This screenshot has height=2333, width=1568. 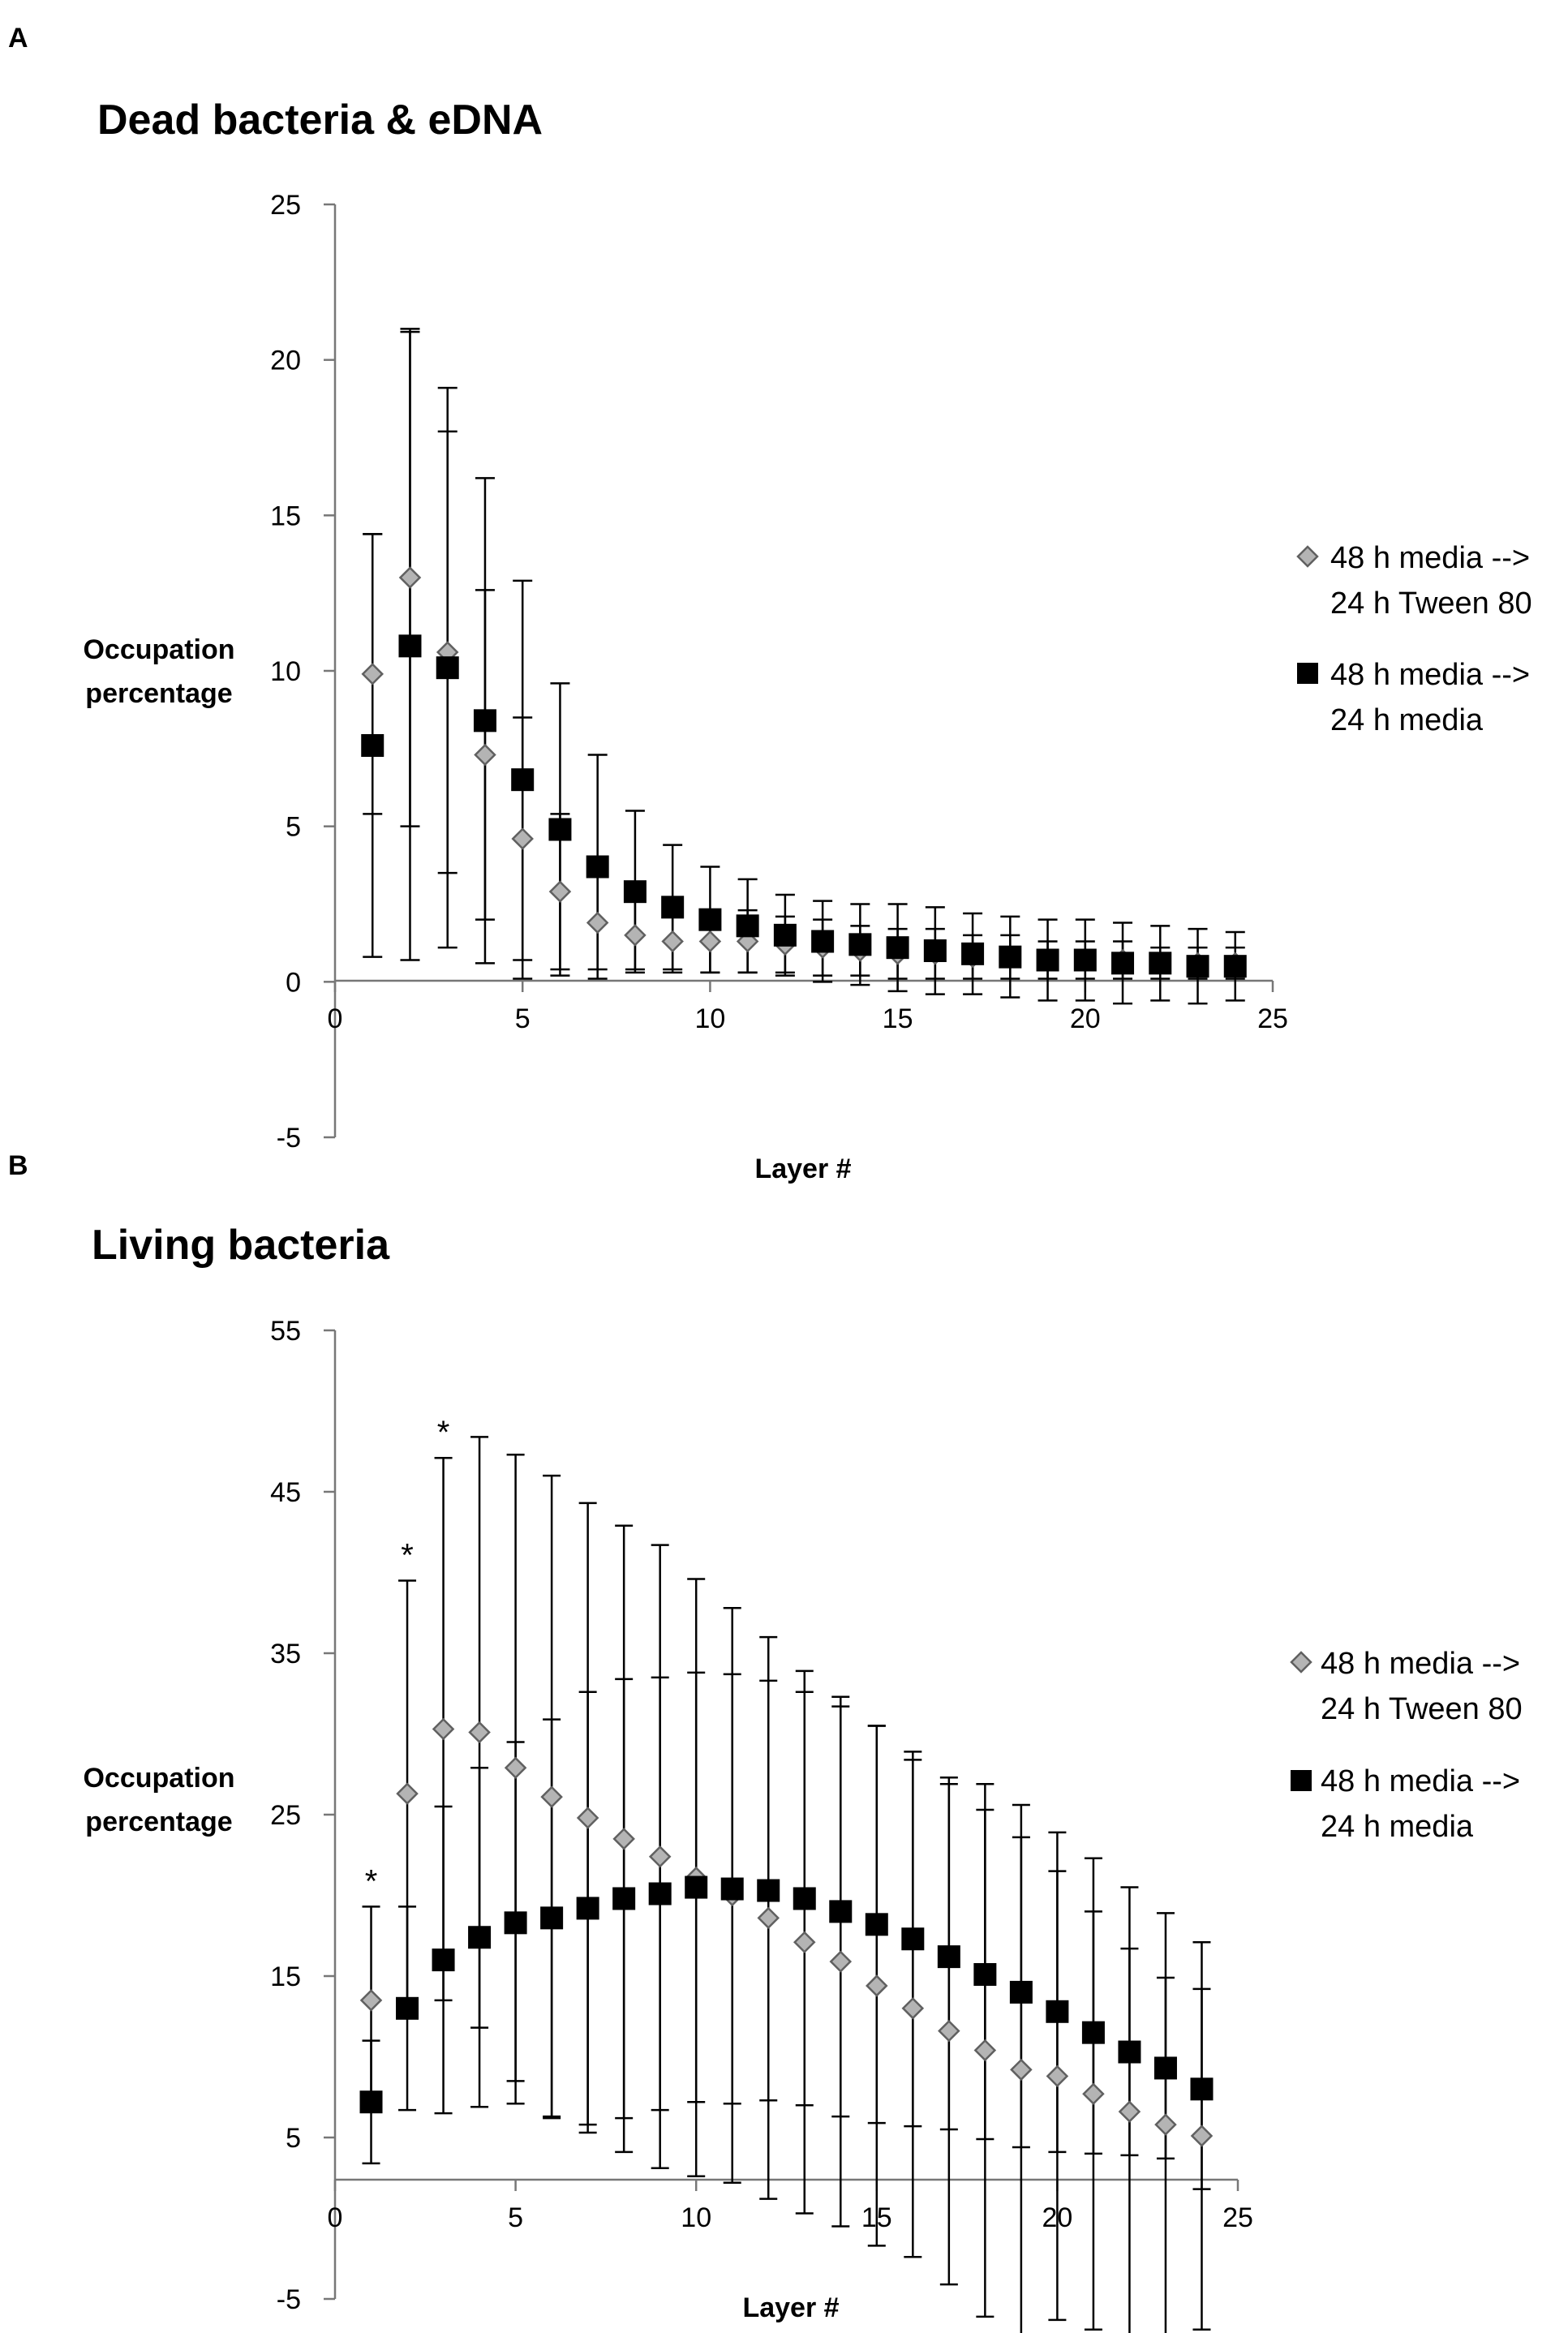 I want to click on panel-a-legend-tween-line-2: 24 h Tween 80, so click(x=1431, y=603).